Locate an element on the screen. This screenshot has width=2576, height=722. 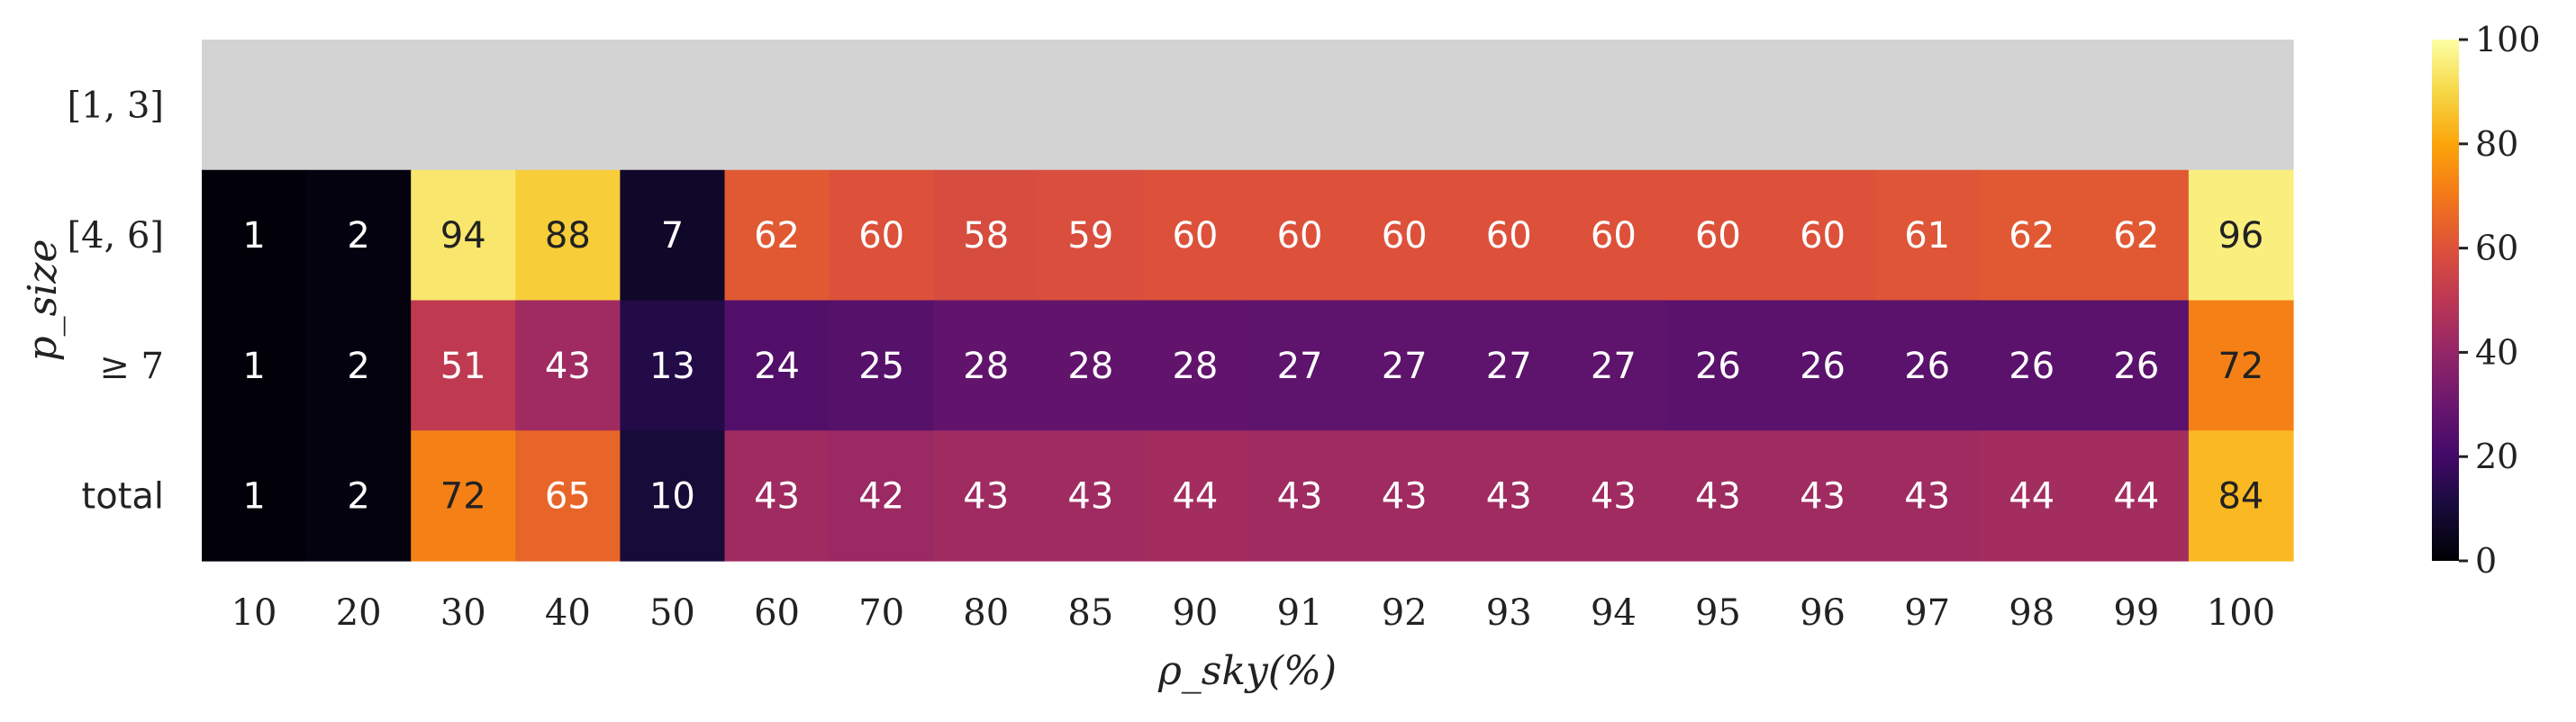
cell-value-label: 59 is located at coordinates (1090, 236).